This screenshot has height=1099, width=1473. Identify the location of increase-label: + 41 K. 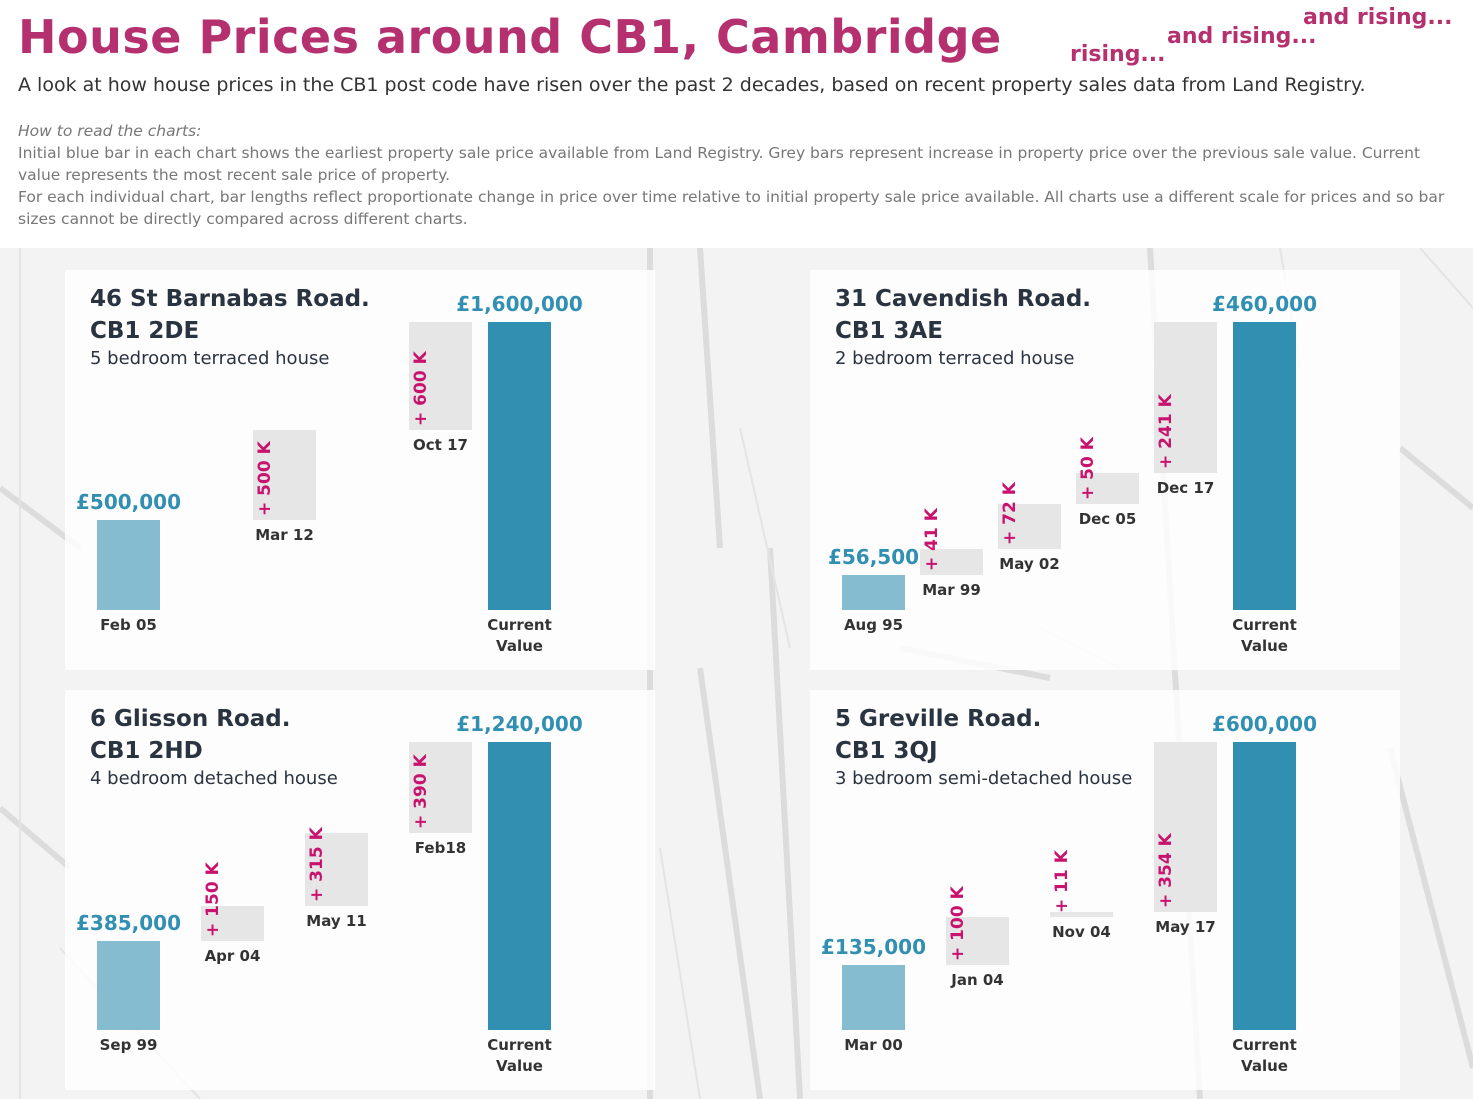
(932, 539).